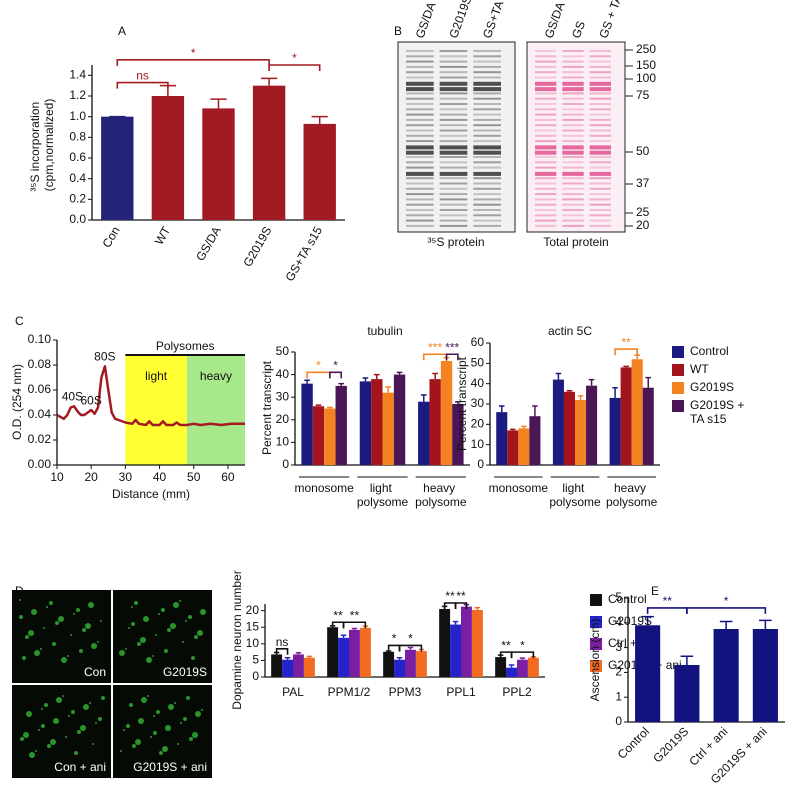 This screenshot has height=807, width=800. I want to click on x-tick-label: WT, so click(163, 236).